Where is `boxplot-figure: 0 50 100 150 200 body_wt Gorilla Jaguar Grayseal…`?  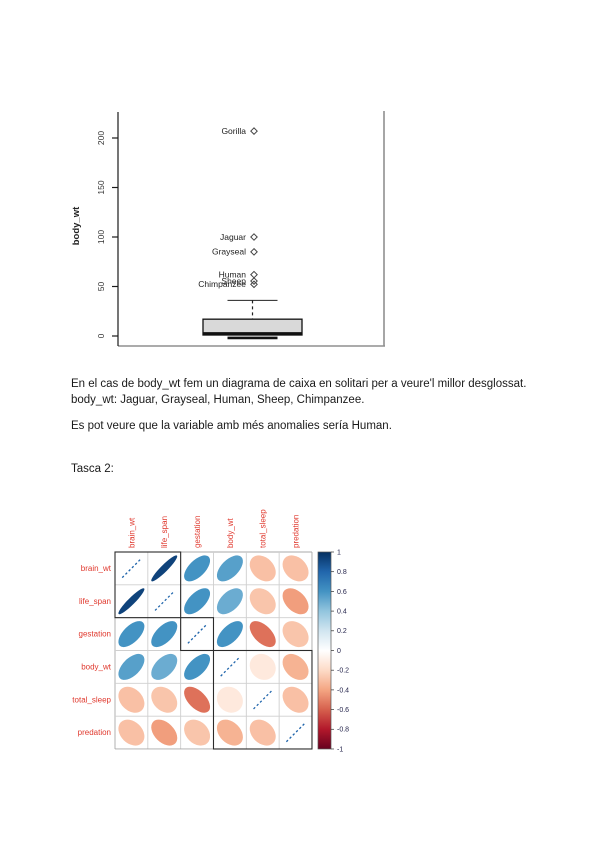 boxplot-figure: 0 50 100 150 200 body_wt Gorilla Jaguar Grayseal… is located at coordinates (228, 229).